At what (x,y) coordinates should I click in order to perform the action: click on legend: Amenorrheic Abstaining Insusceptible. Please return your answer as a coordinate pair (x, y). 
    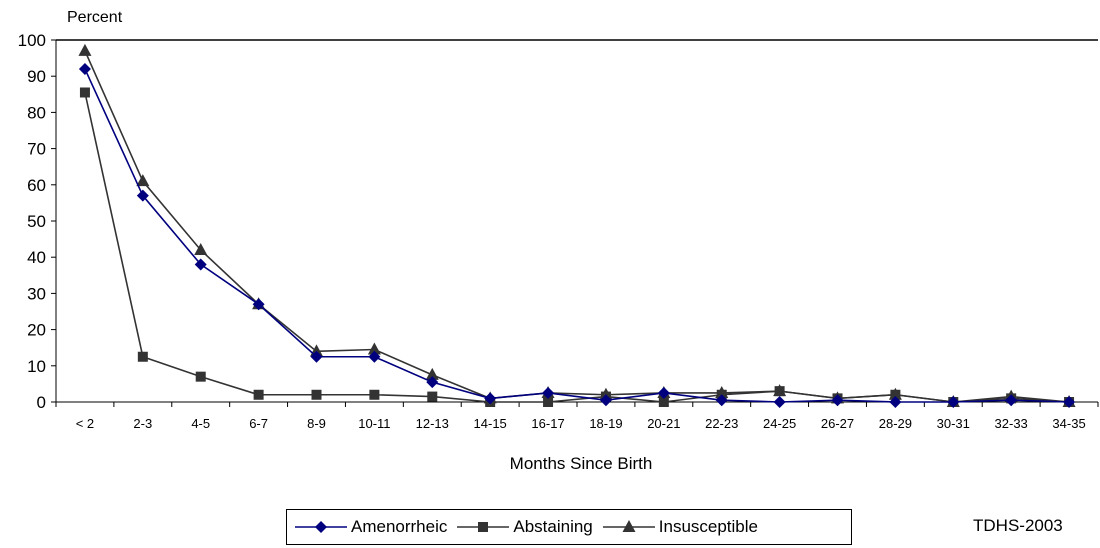
    Looking at the image, I should click on (569, 527).